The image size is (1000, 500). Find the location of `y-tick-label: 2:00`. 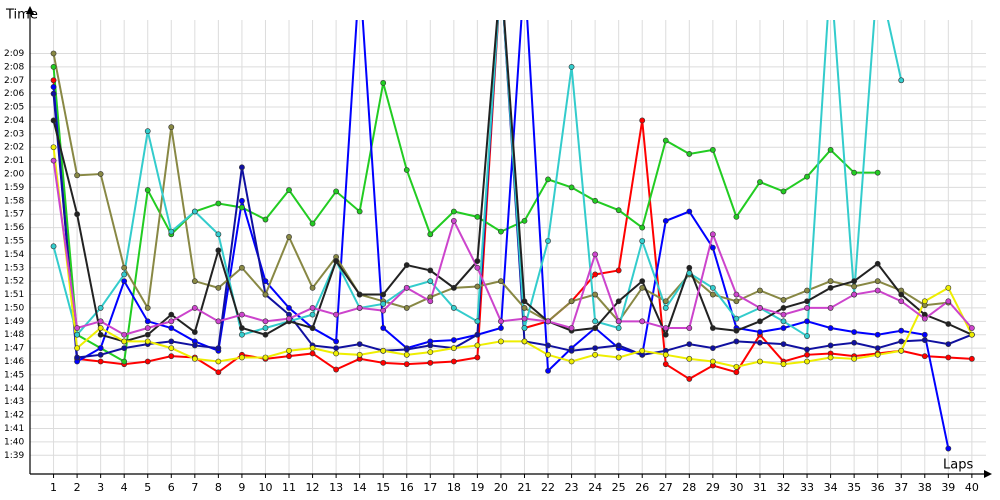

y-tick-label: 2:00 is located at coordinates (14, 175).